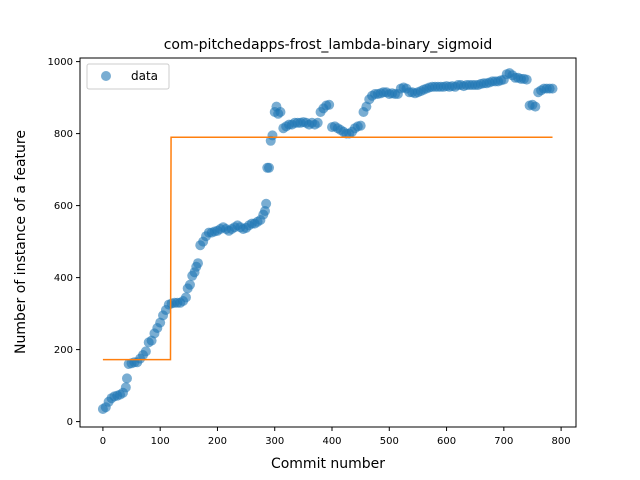 This screenshot has width=640, height=480. I want to click on y-tick-label: 0, so click(70, 422).